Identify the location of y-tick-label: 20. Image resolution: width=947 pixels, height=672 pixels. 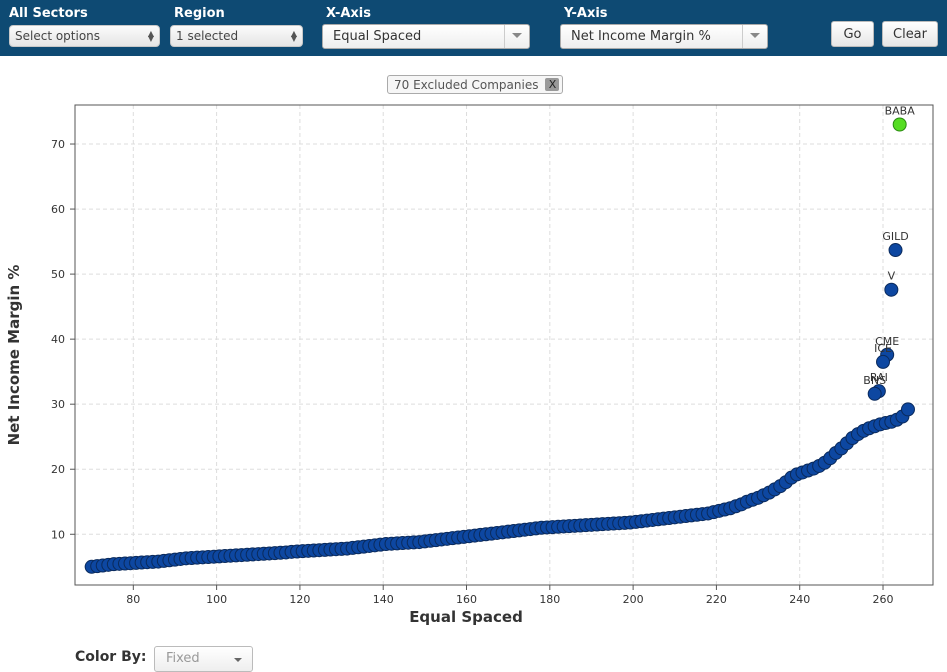
(58, 469).